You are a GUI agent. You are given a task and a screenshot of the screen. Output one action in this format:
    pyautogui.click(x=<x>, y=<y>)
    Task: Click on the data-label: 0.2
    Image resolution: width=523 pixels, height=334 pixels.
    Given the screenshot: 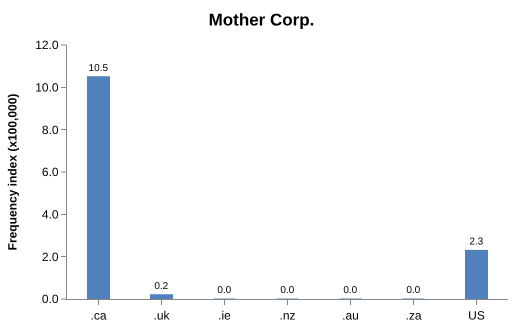 What is the action you would take?
    pyautogui.click(x=161, y=286)
    